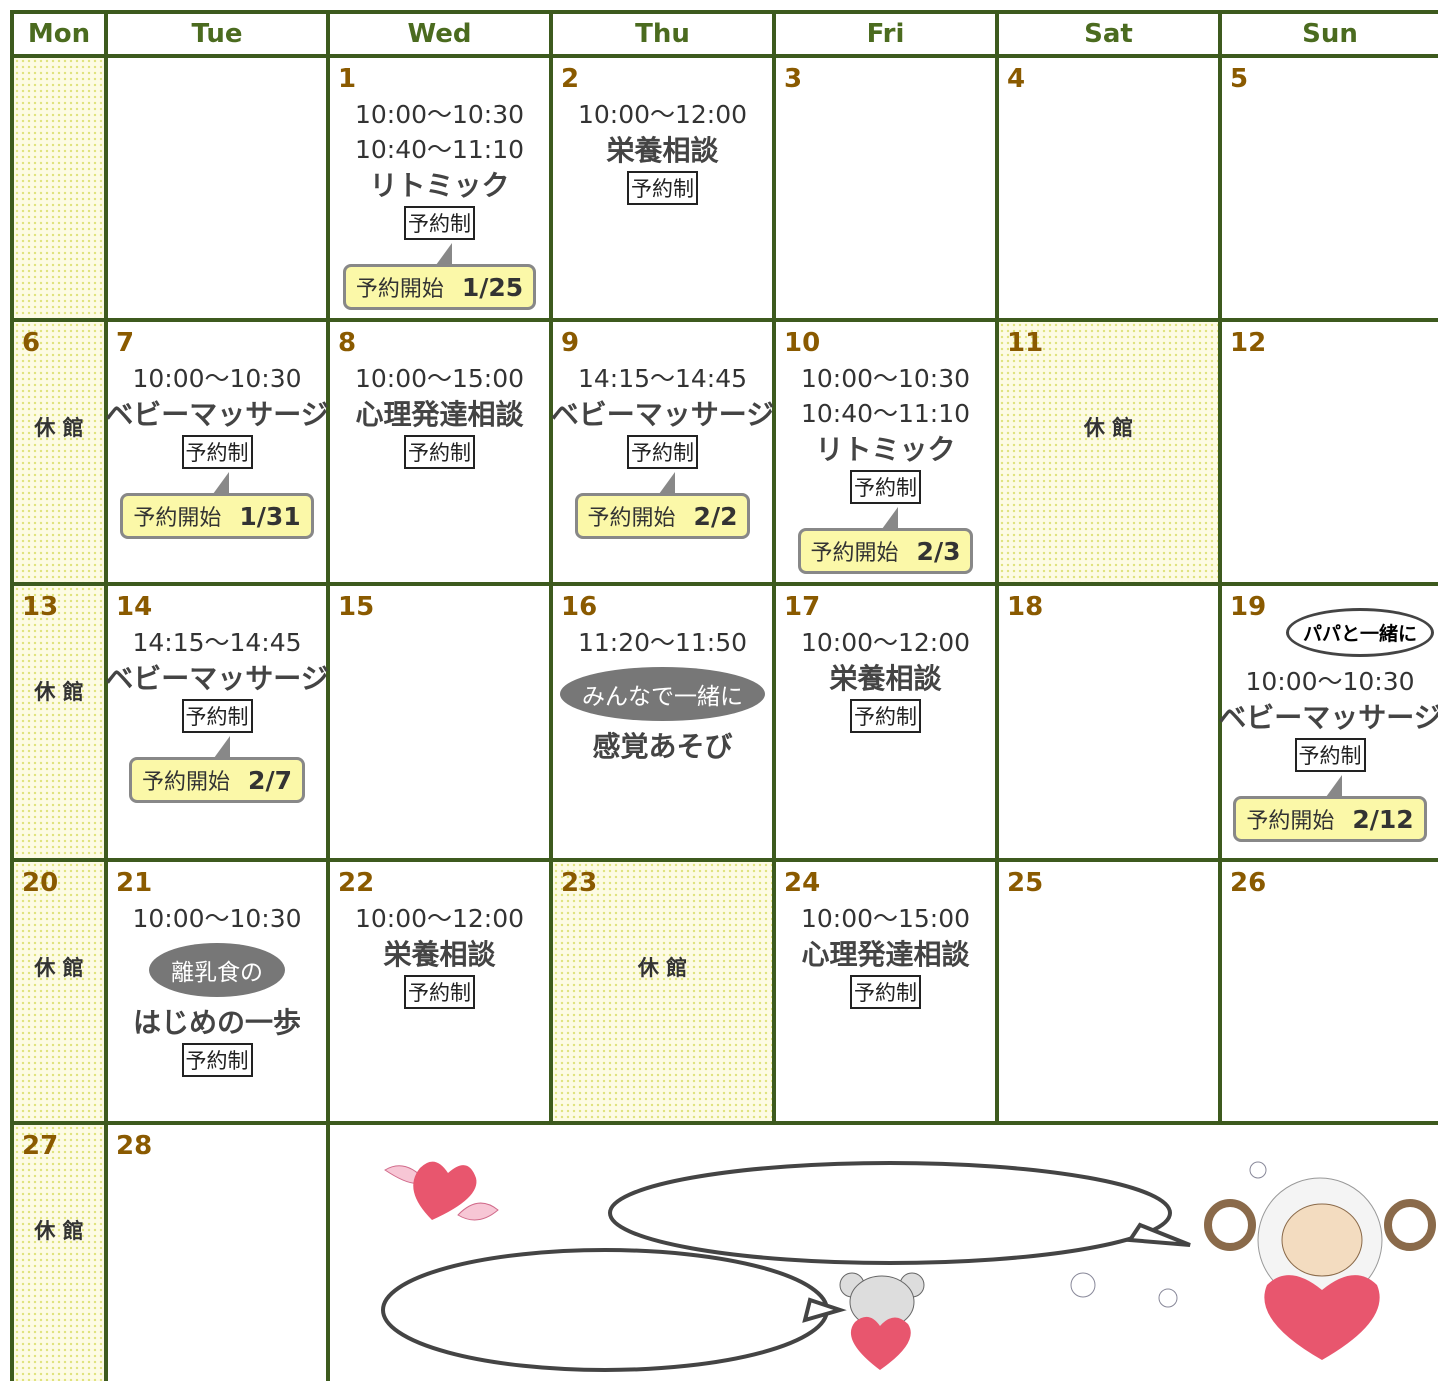 Image resolution: width=1438 pixels, height=1381 pixels. I want to click on day-header: Mon, so click(59, 34).